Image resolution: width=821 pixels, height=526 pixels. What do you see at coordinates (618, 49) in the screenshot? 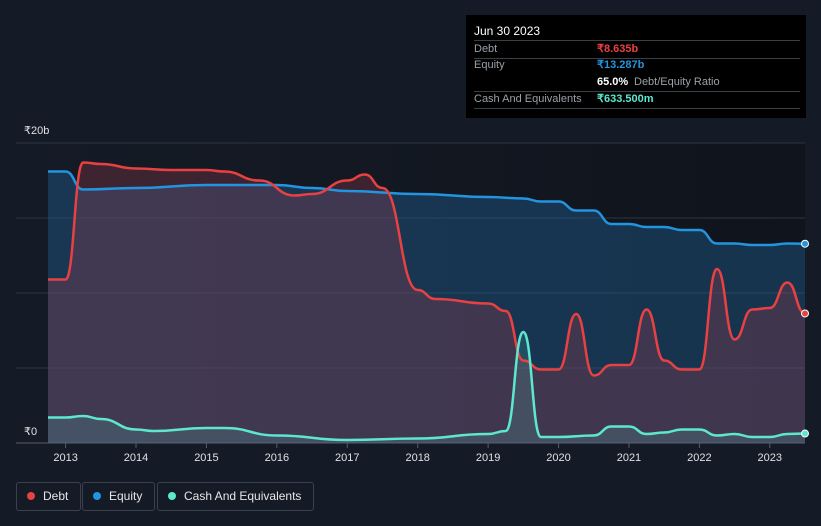
I see `tooltip-debt-value: ₹8.635b` at bounding box center [618, 49].